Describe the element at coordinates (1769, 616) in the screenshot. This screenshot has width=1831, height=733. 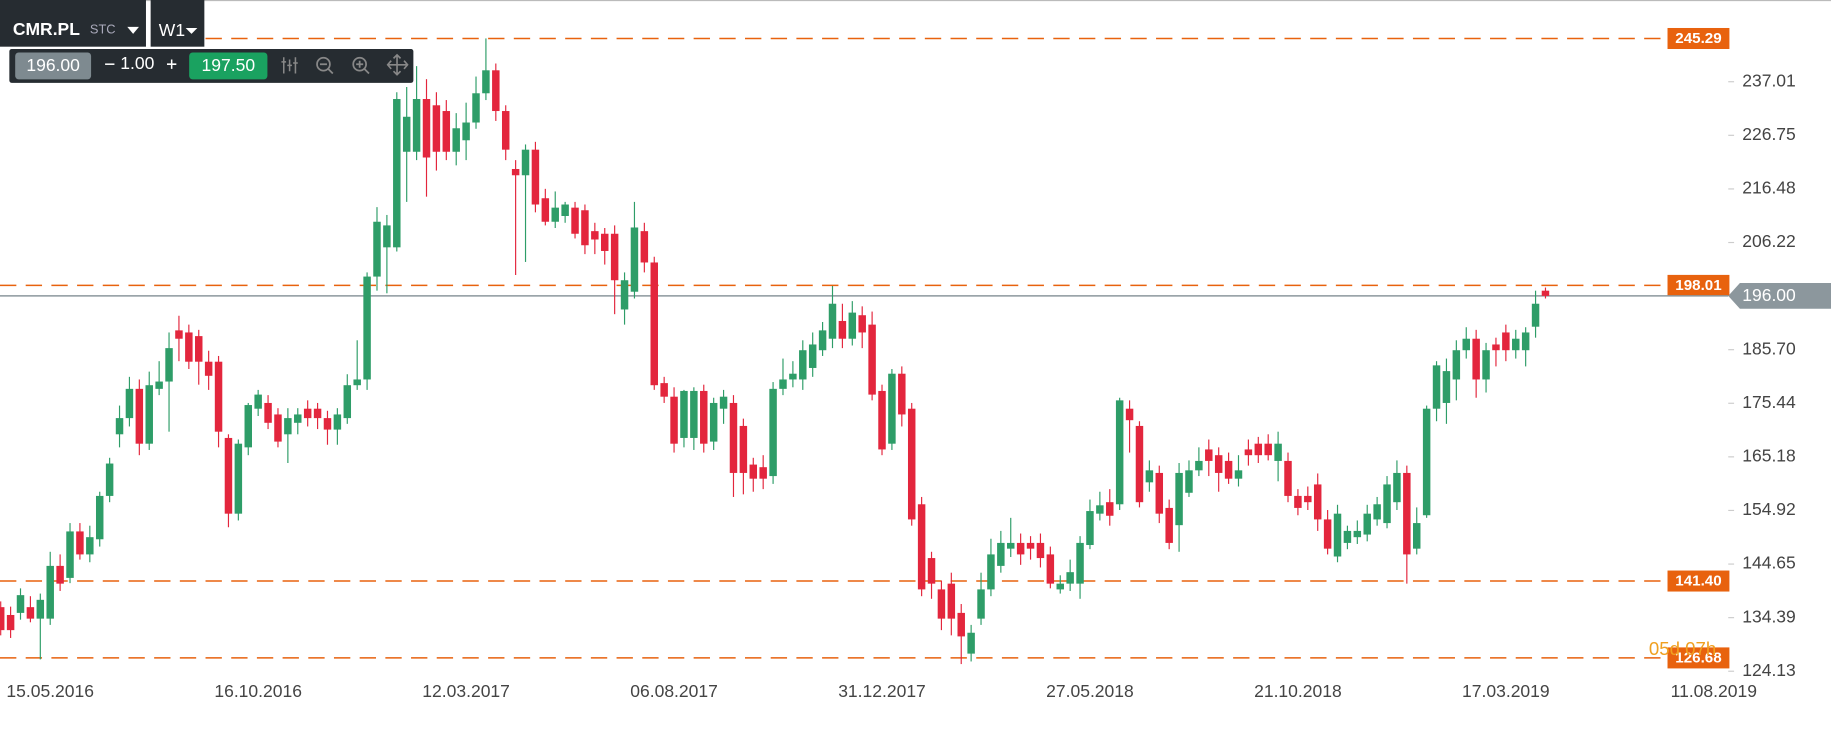
I see `y-tick-label: 134.39` at that location.